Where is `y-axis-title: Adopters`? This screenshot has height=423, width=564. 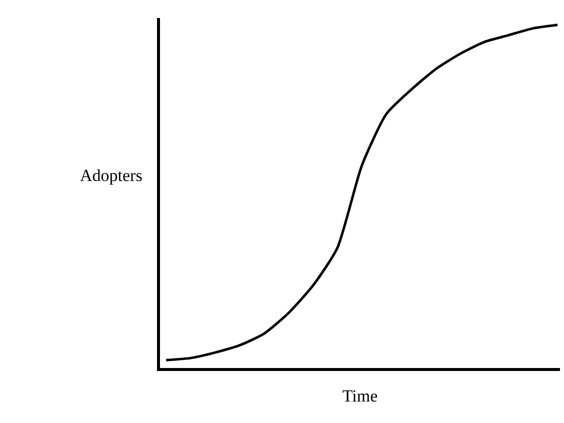
y-axis-title: Adopters is located at coordinates (111, 175).